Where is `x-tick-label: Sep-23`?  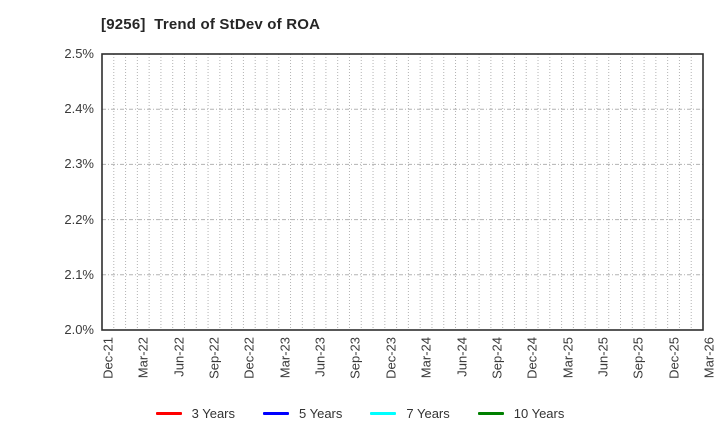
x-tick-label: Sep-23 is located at coordinates (355, 358).